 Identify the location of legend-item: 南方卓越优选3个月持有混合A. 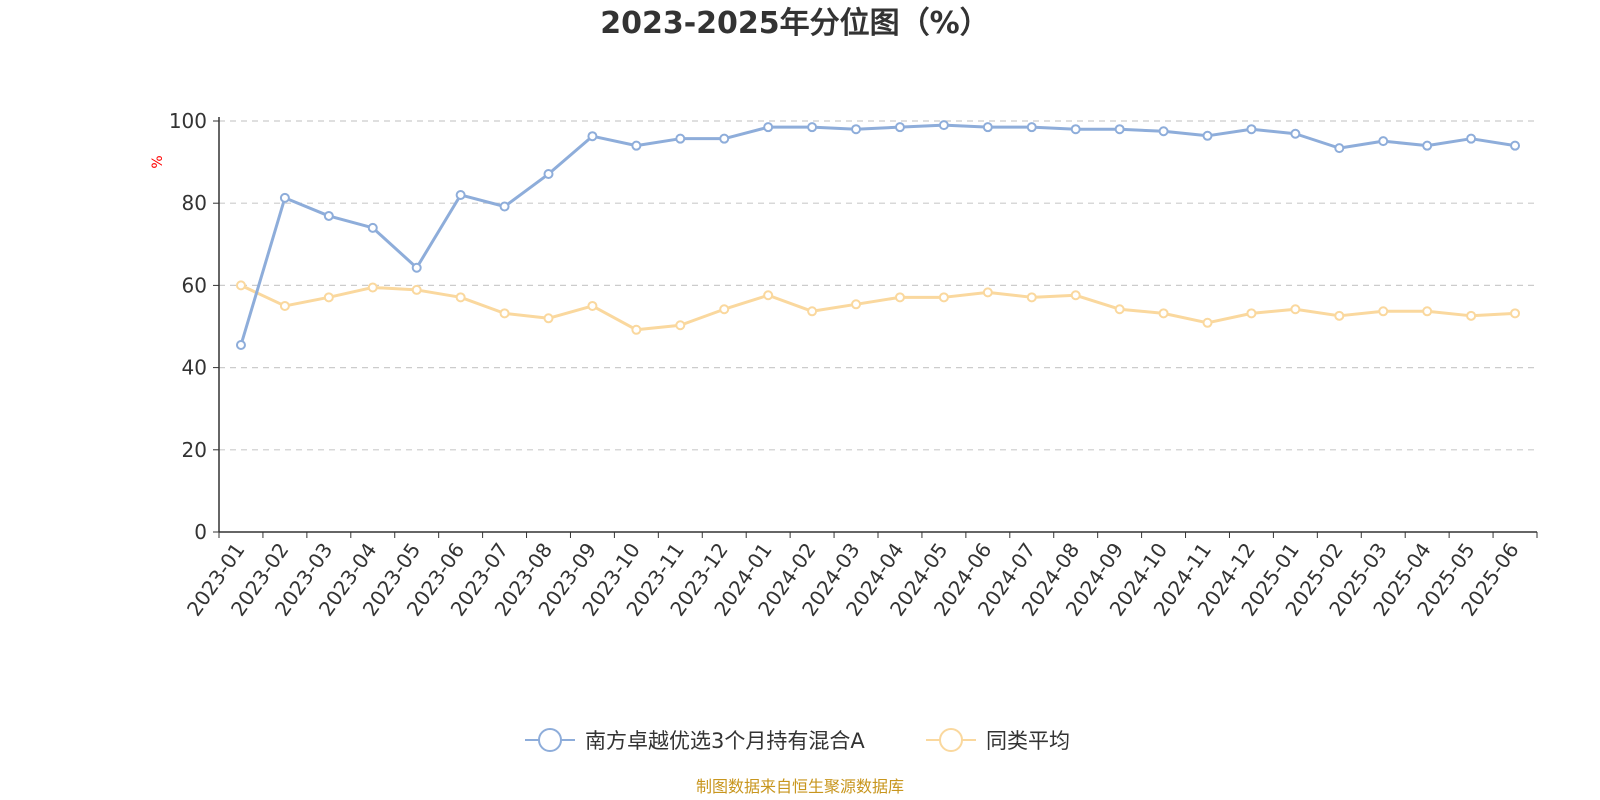
(695, 740).